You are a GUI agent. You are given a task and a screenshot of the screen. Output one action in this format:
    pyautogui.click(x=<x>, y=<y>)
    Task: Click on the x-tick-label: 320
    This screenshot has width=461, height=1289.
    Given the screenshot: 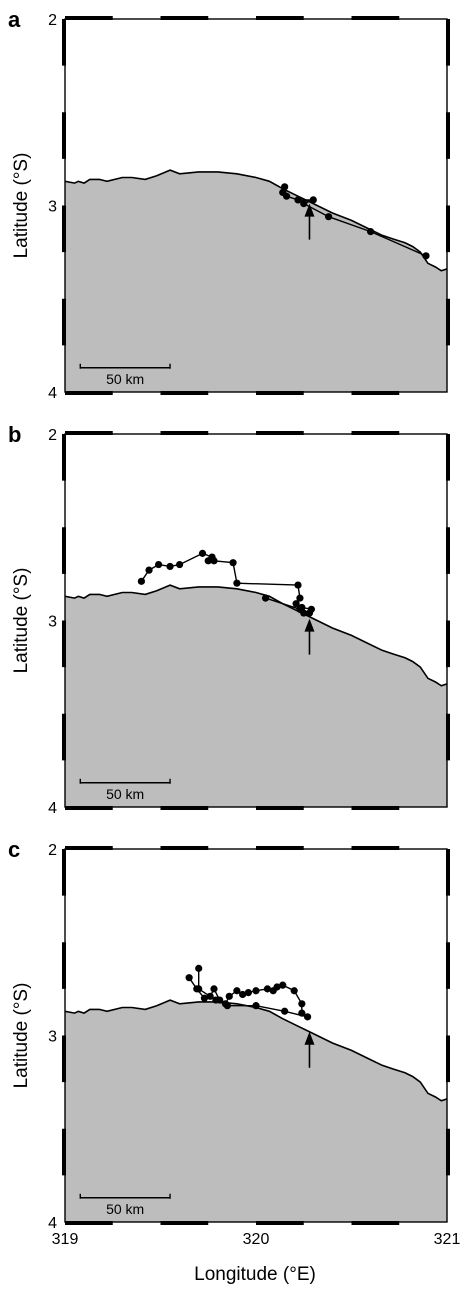 What is the action you would take?
    pyautogui.click(x=256, y=1239)
    